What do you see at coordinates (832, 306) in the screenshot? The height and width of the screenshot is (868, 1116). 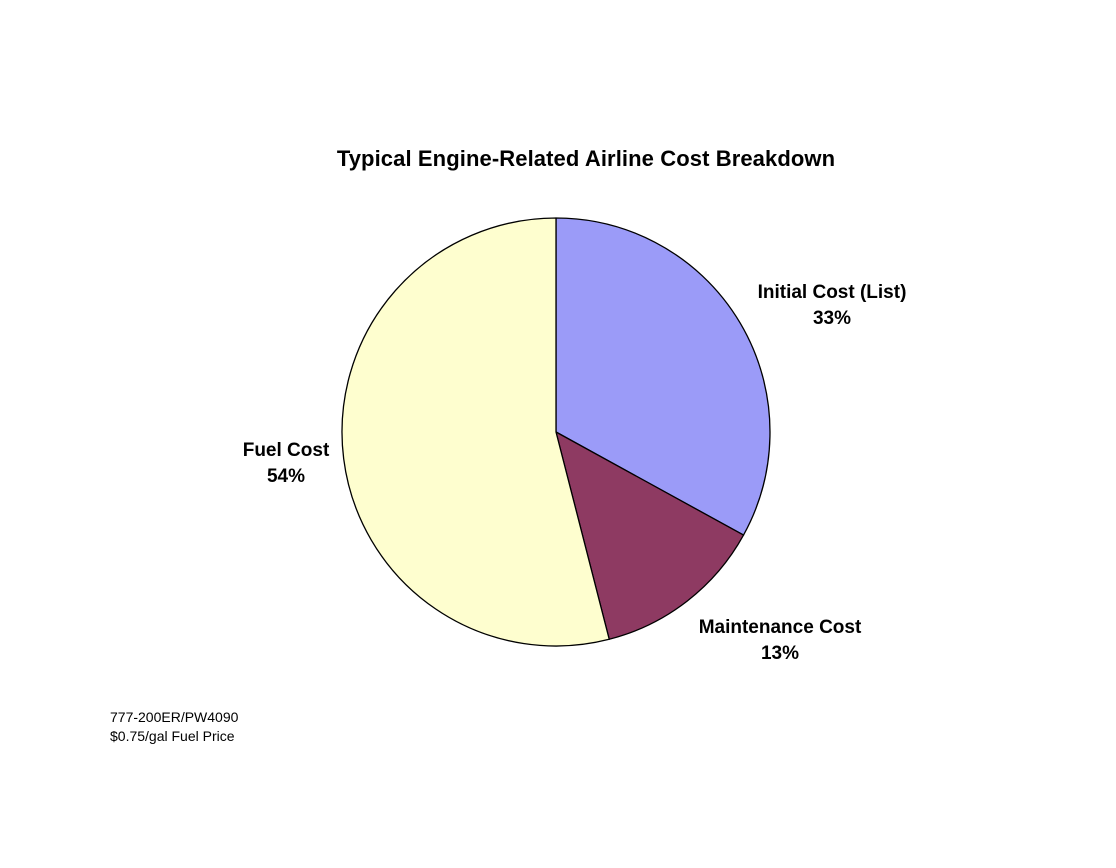 I see `slice-label-initial-cost: Initial Cost (List) 33%` at bounding box center [832, 306].